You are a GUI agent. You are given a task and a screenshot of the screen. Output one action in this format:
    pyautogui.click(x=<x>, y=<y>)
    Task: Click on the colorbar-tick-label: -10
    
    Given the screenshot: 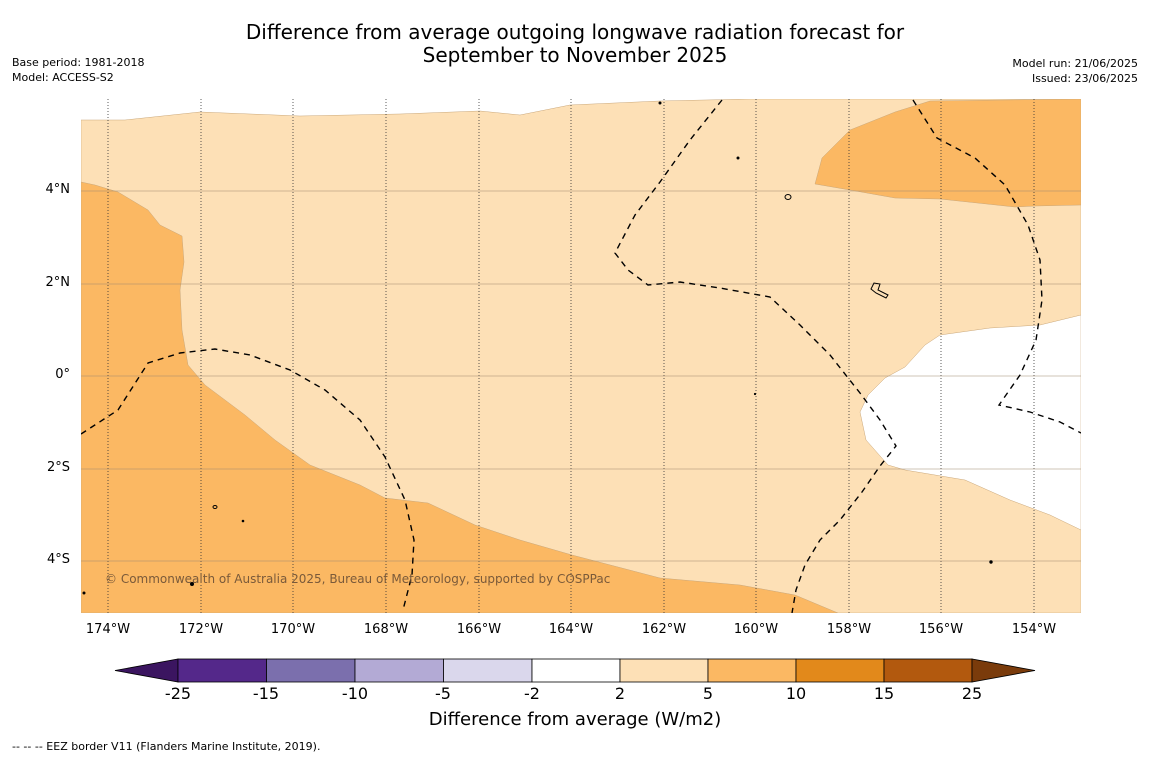 What is the action you would take?
    pyautogui.click(x=355, y=693)
    